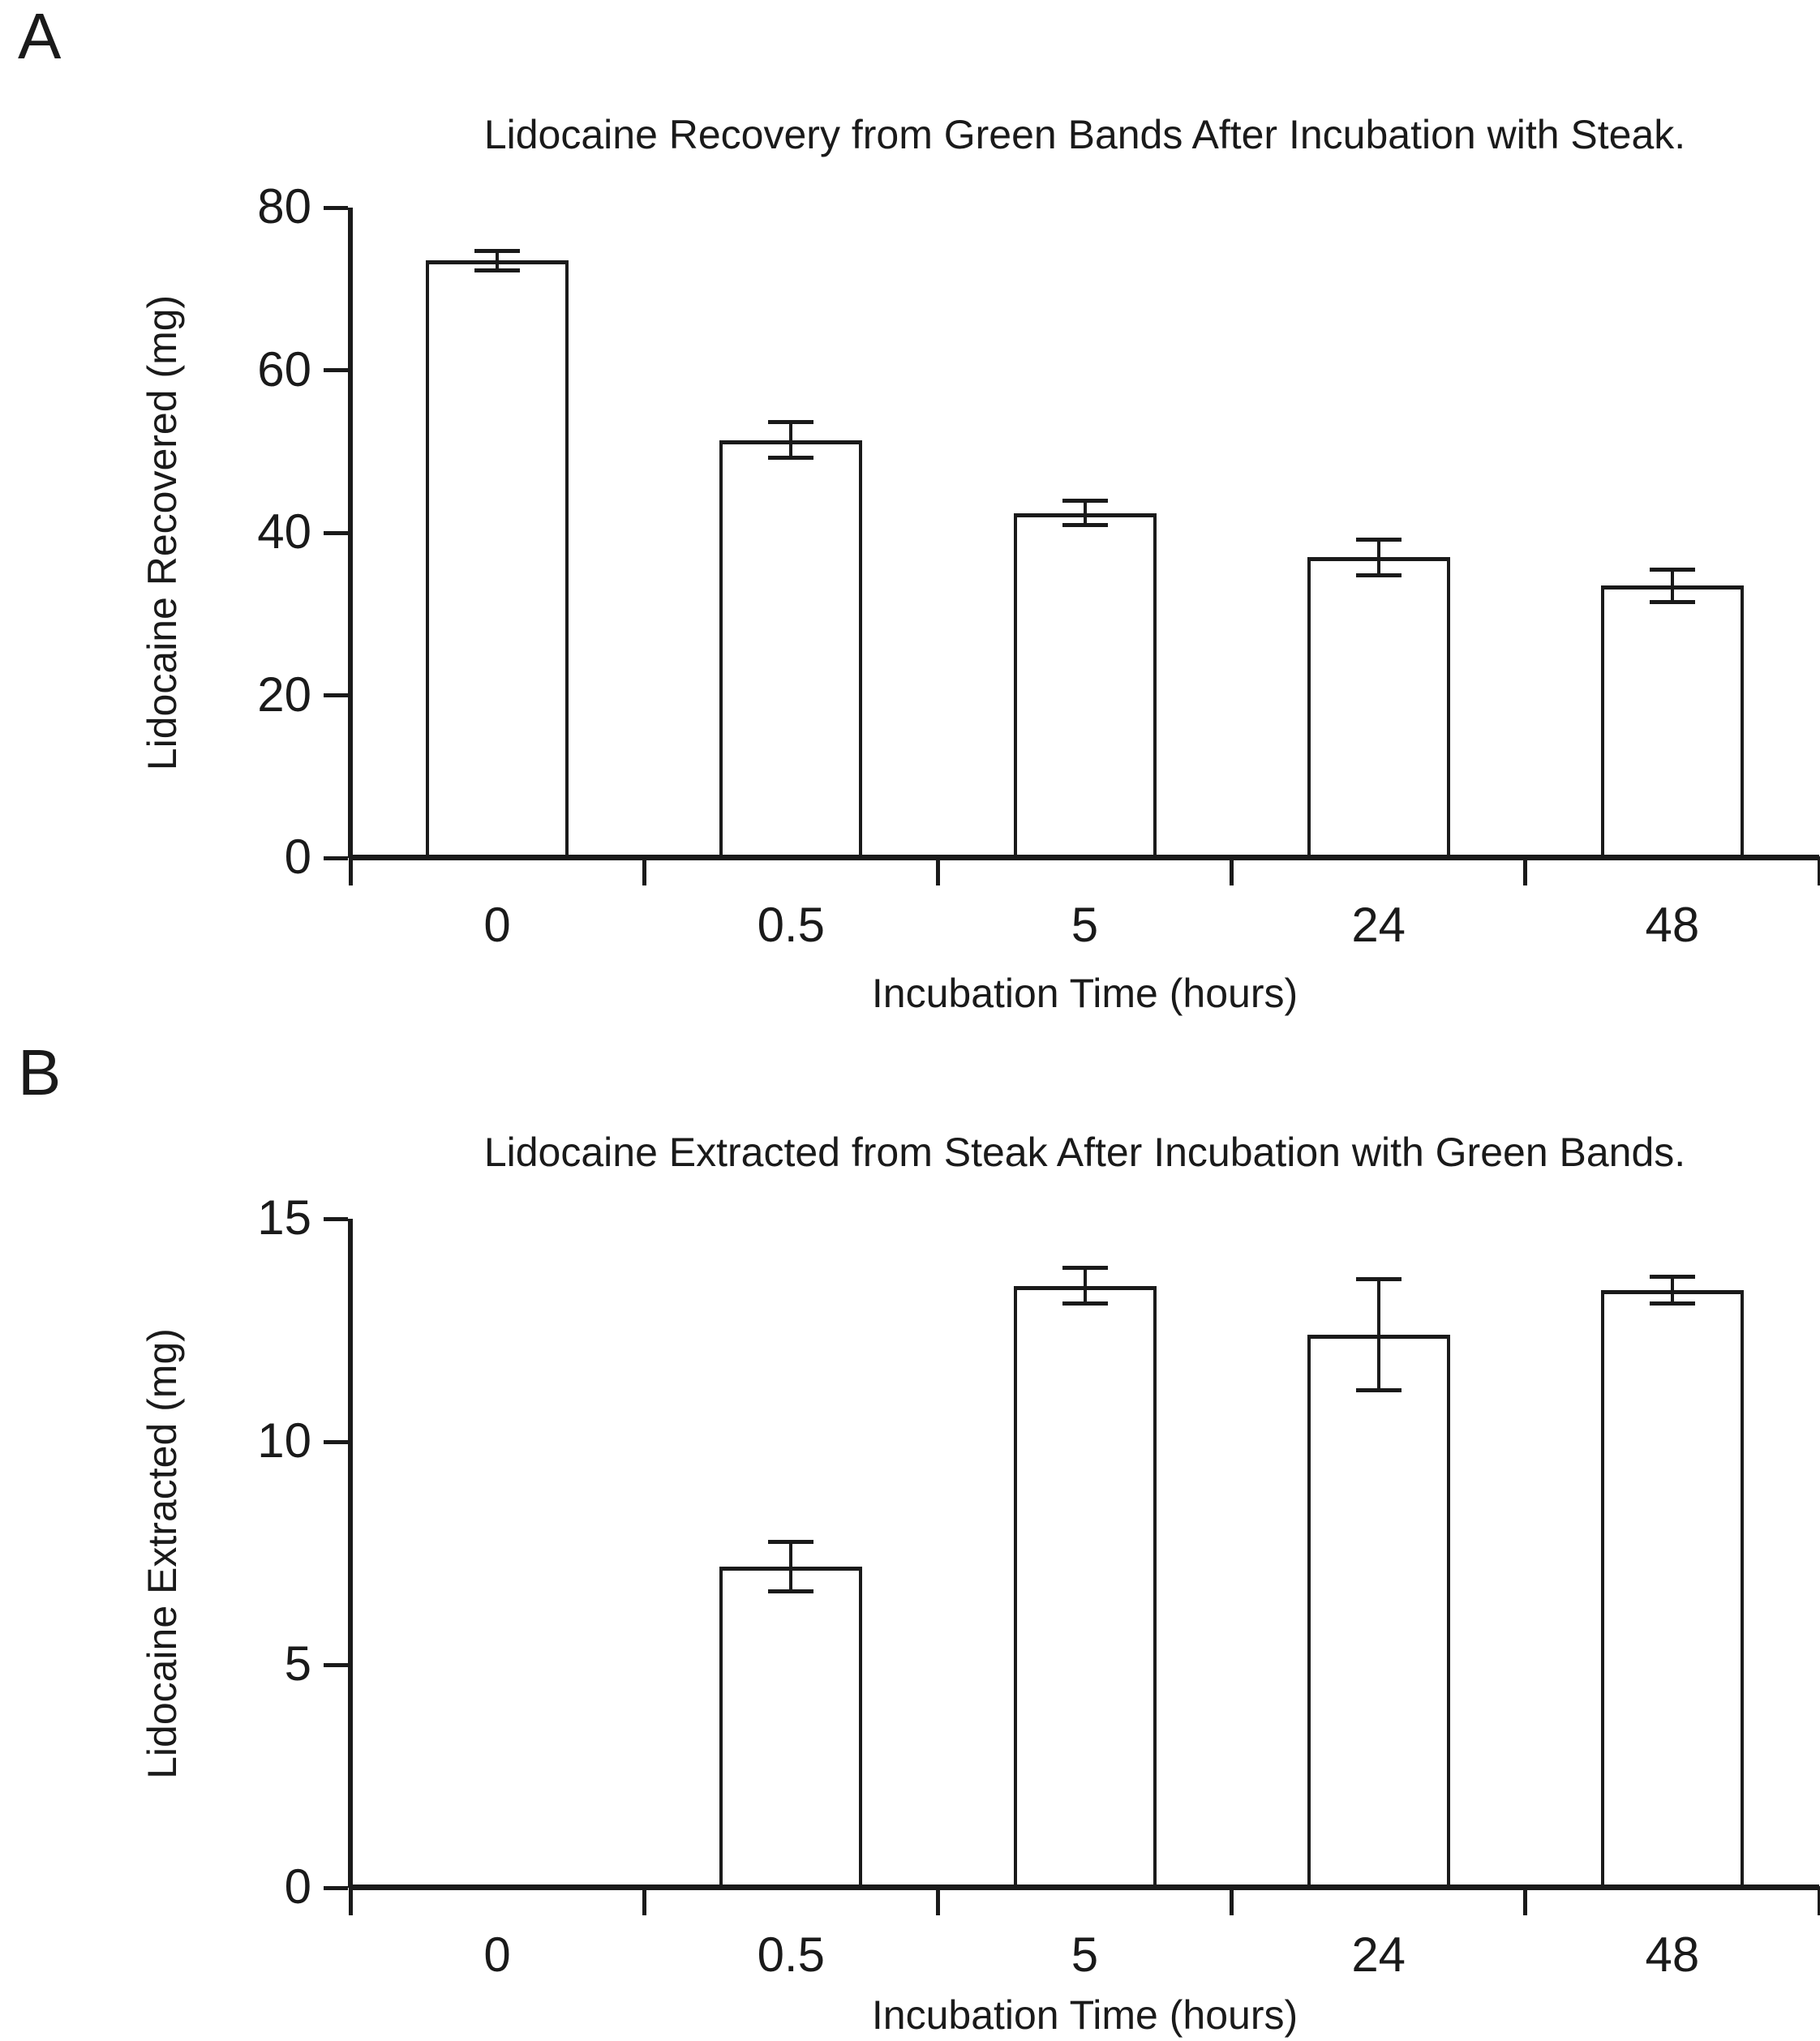 The width and height of the screenshot is (1820, 2041). Describe the element at coordinates (40, 1072) in the screenshot. I see `panel-b-letter: B` at that location.